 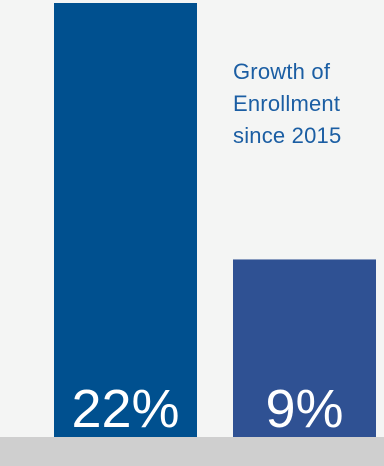 What do you see at coordinates (192, 451) in the screenshot?
I see `chart-baseline` at bounding box center [192, 451].